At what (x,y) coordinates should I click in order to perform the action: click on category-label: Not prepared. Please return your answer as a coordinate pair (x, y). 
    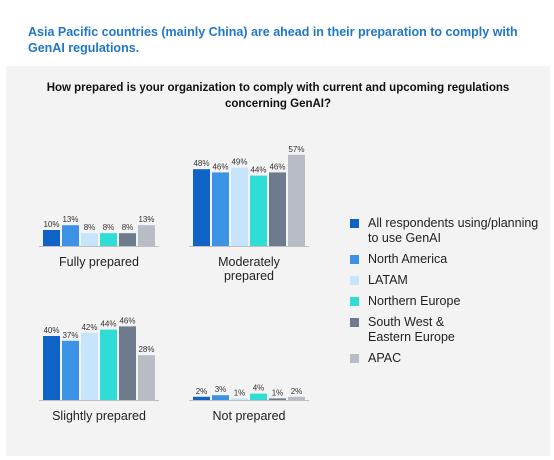
    Looking at the image, I should click on (249, 416).